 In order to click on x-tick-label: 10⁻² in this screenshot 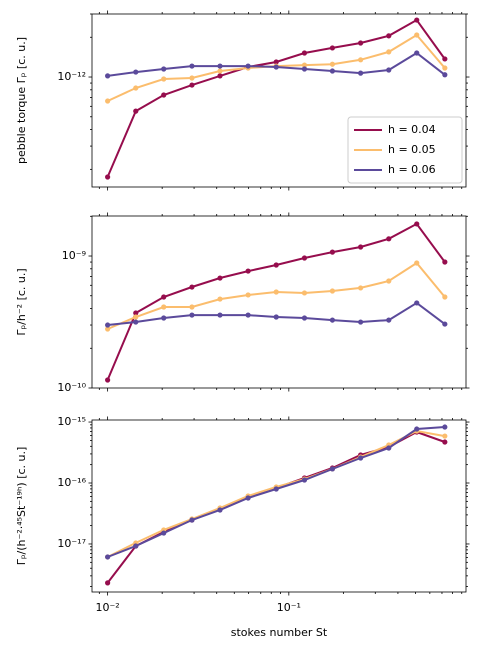, I will do `click(108, 607)`.